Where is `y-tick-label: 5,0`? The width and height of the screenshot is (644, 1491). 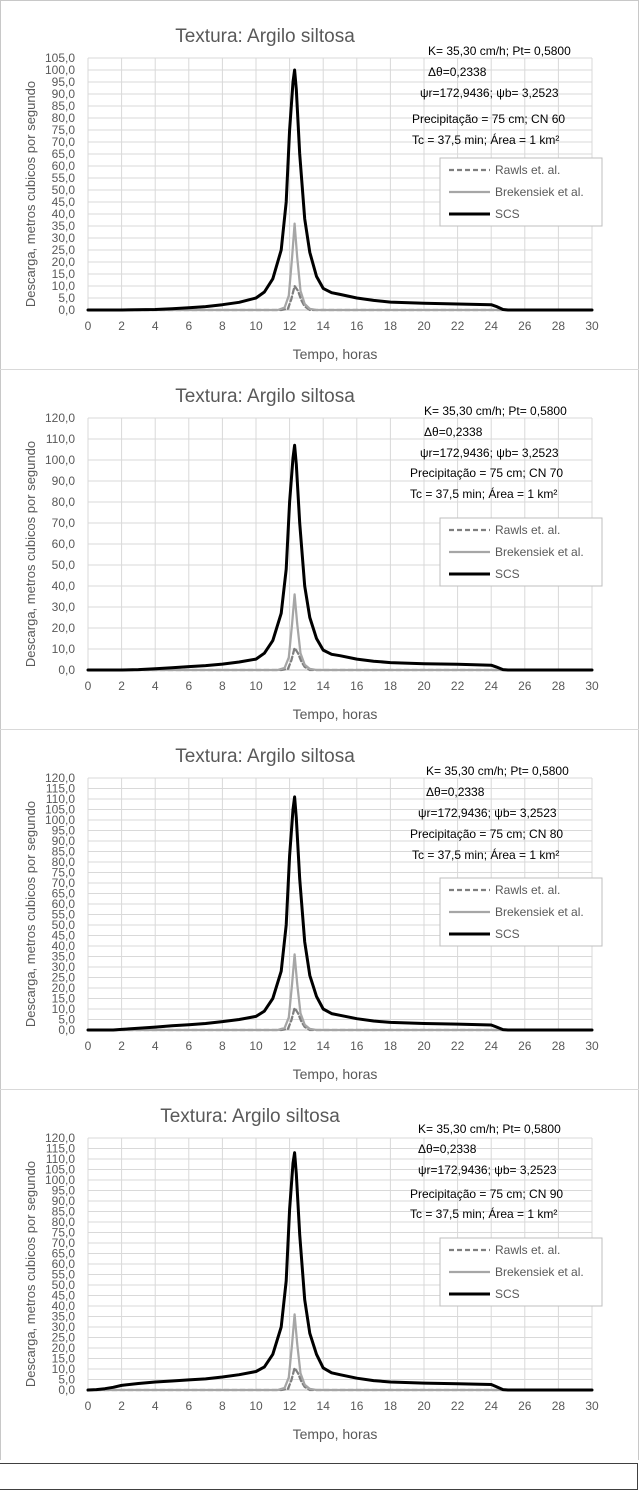
y-tick-label: 5,0 is located at coordinates (66, 1380).